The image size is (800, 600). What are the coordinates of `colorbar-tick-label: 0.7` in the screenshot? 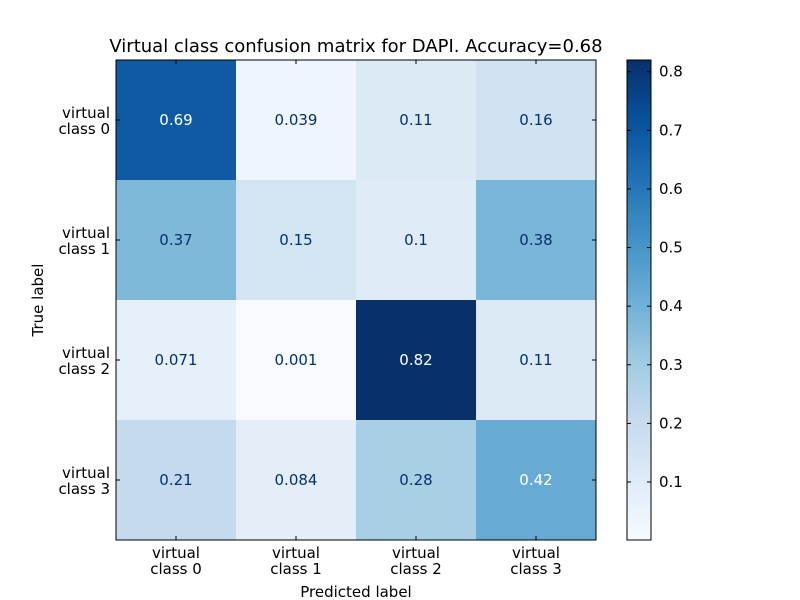 It's located at (671, 130).